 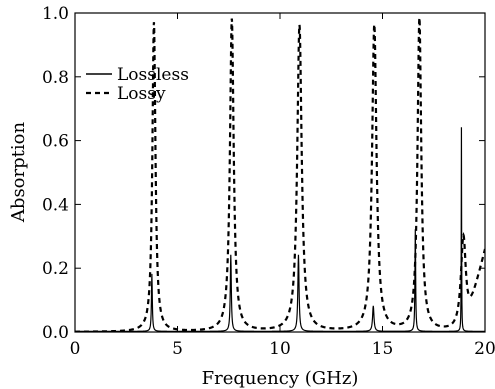 What do you see at coordinates (55, 14) in the screenshot?
I see `y-tick-label: 1.0` at bounding box center [55, 14].